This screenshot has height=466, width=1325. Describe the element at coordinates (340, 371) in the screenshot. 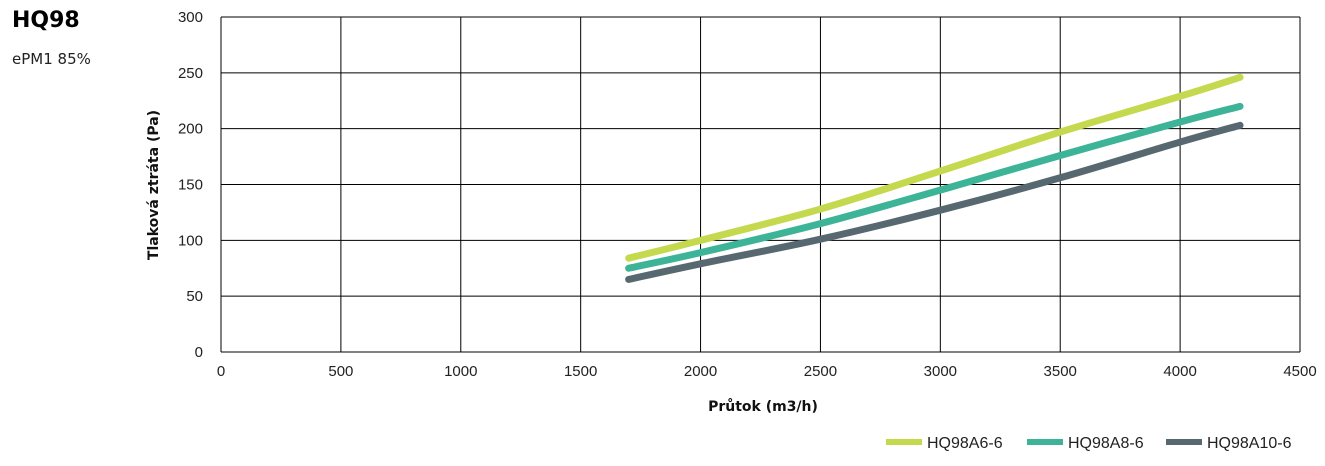

I see `x-tick-label: 500` at that location.